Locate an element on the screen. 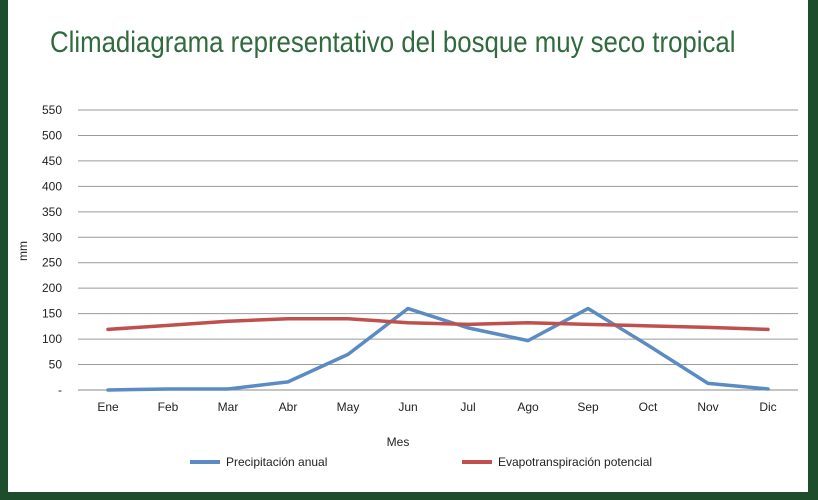 The height and width of the screenshot is (500, 818). y-tick-label: 500 is located at coordinates (52, 135).